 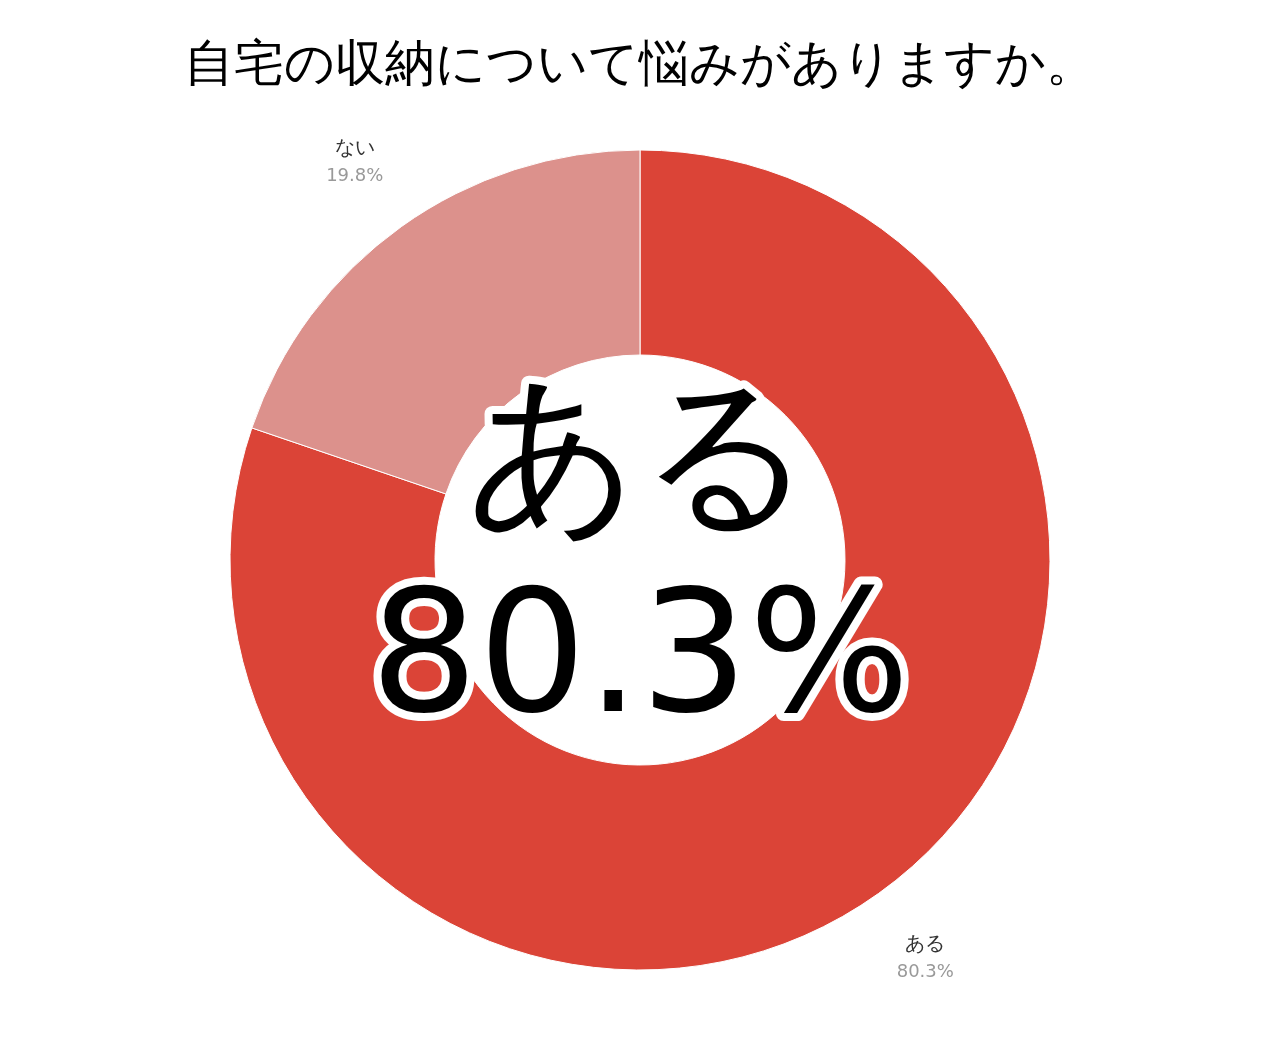 I want to click on data-label: 80.3%, so click(x=925, y=971).